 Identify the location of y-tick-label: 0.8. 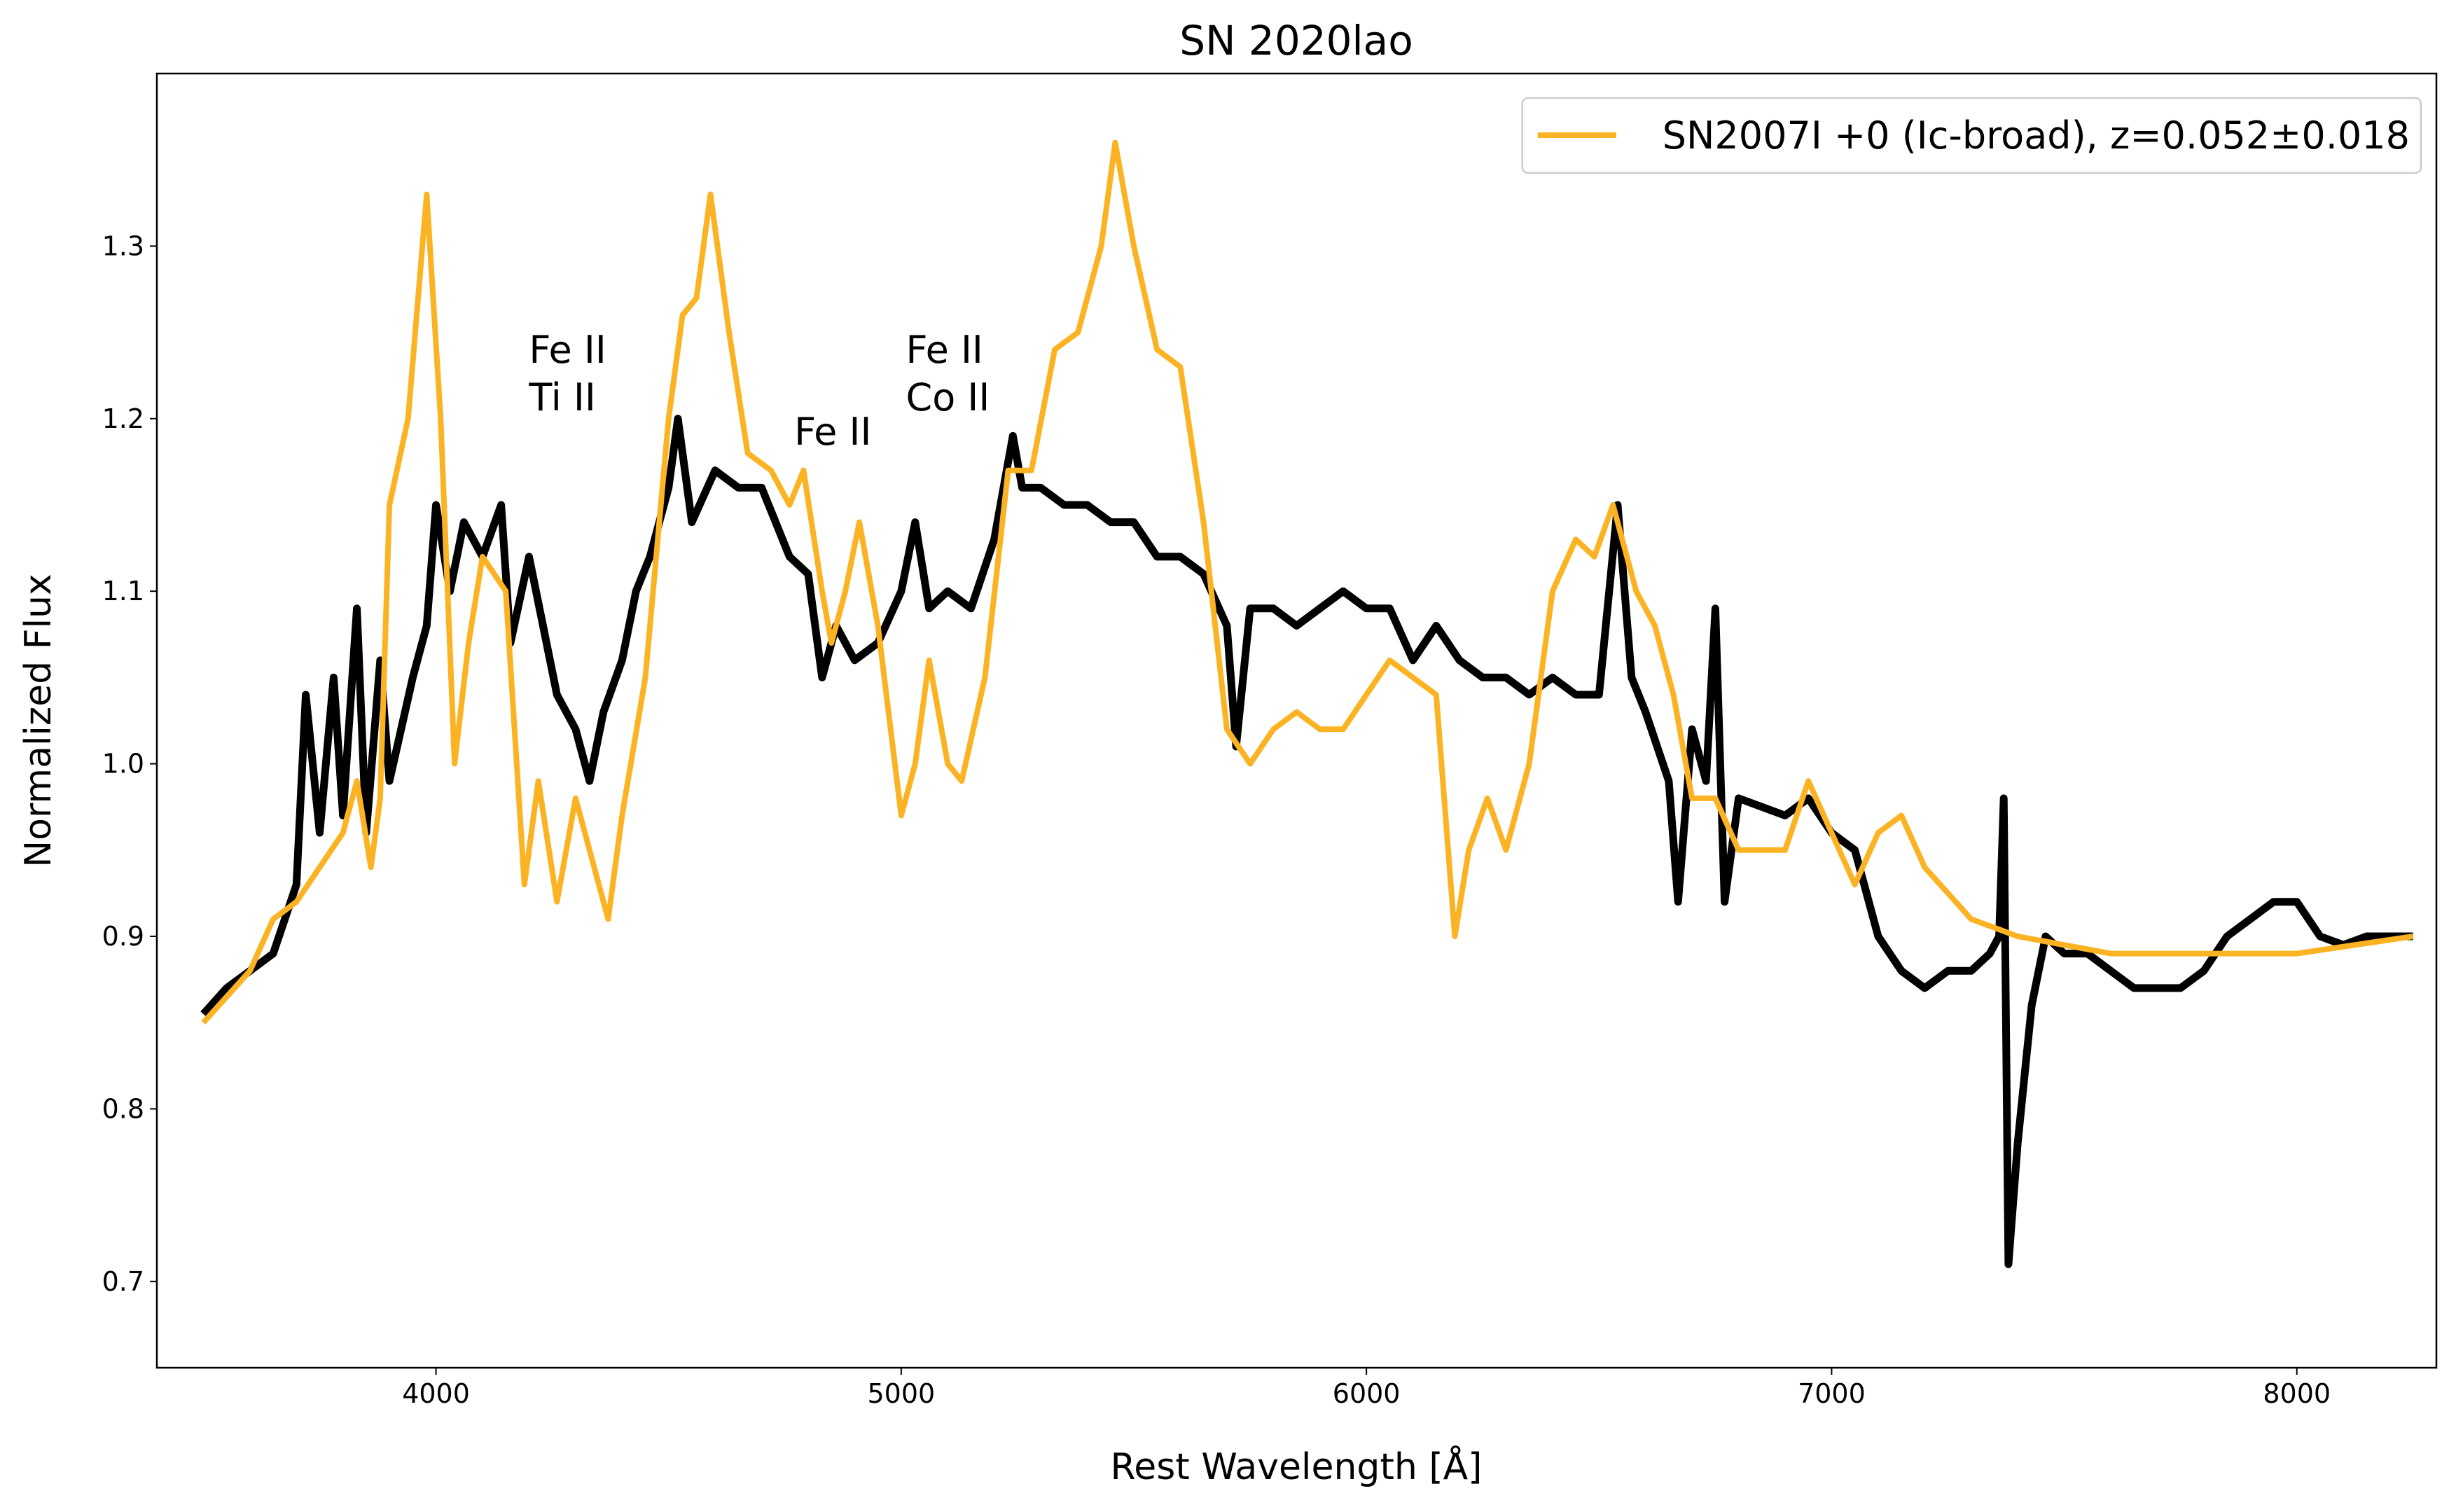
(123, 1108).